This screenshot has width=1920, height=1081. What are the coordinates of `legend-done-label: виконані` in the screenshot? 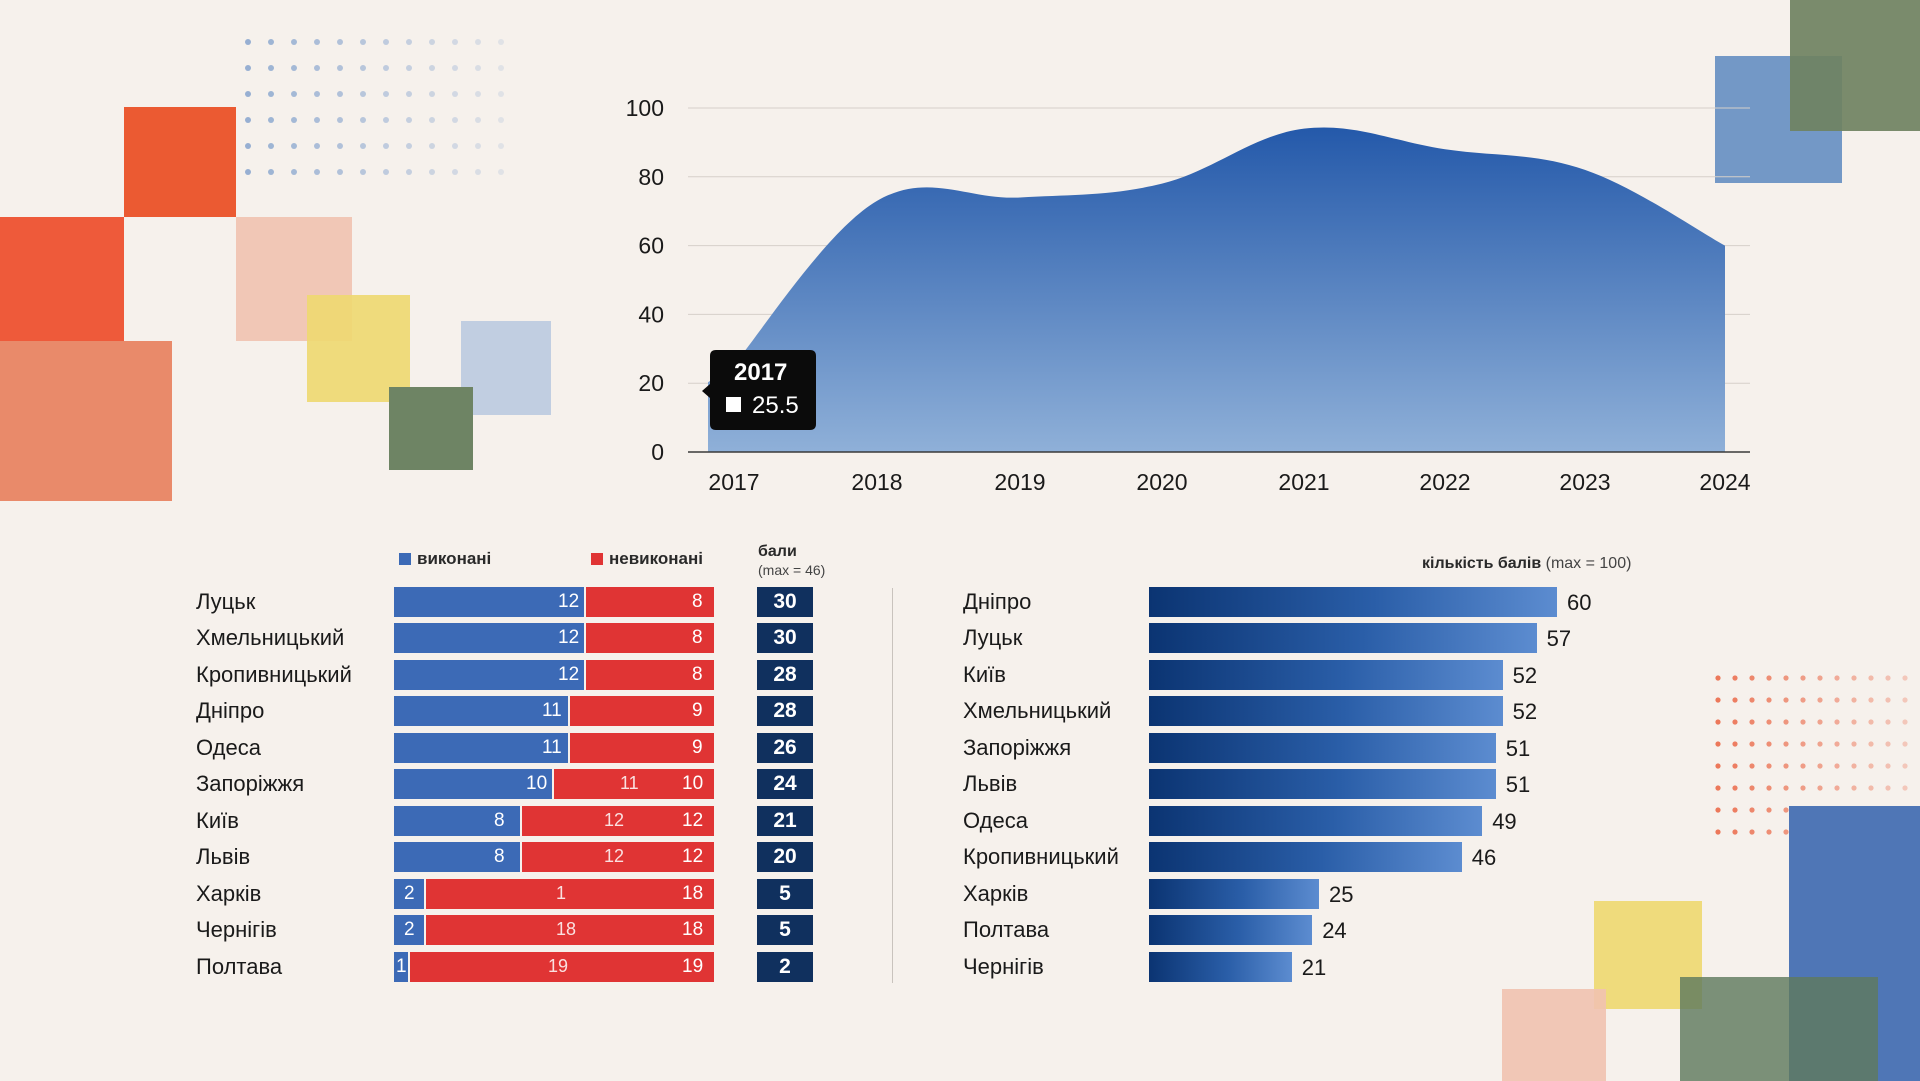 It's located at (454, 558).